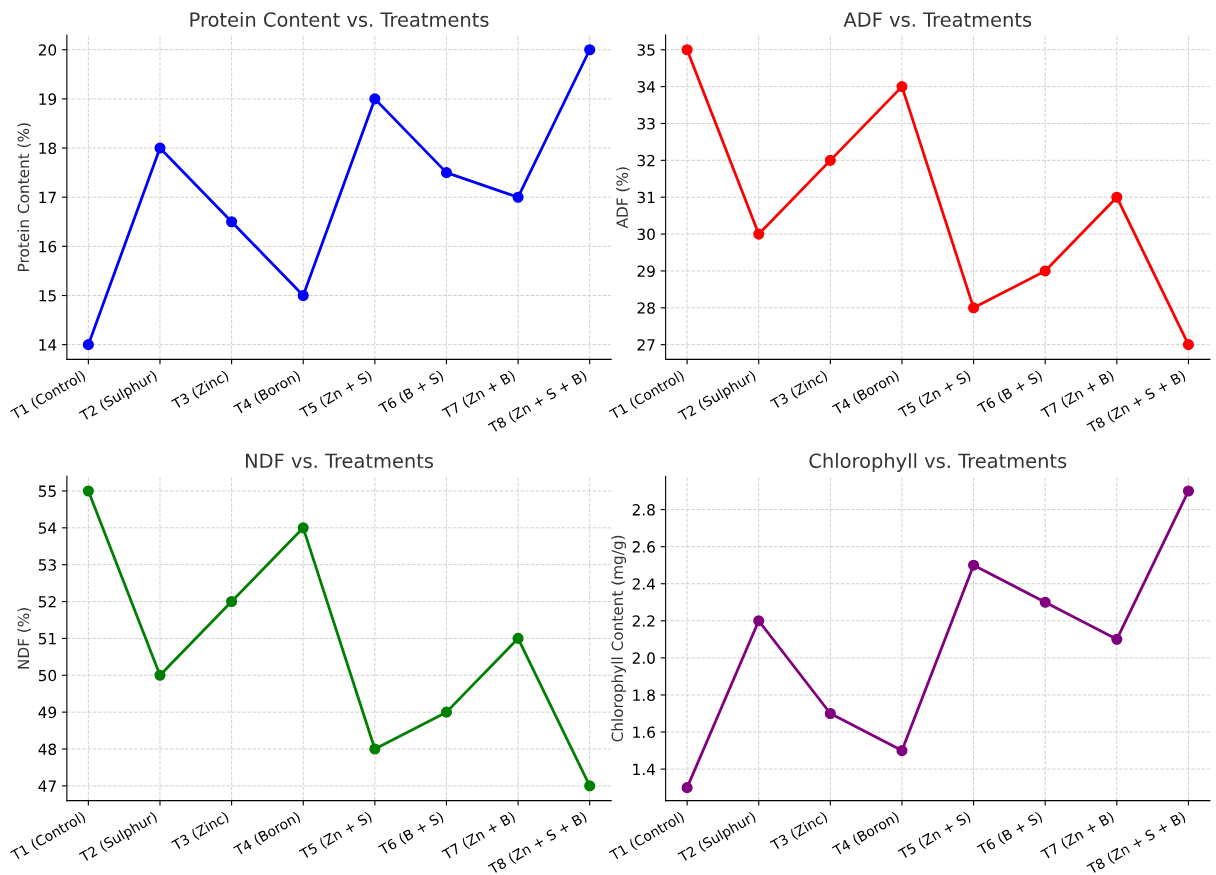 The width and height of the screenshot is (1216, 875). I want to click on y-tick-label: 35, so click(646, 50).